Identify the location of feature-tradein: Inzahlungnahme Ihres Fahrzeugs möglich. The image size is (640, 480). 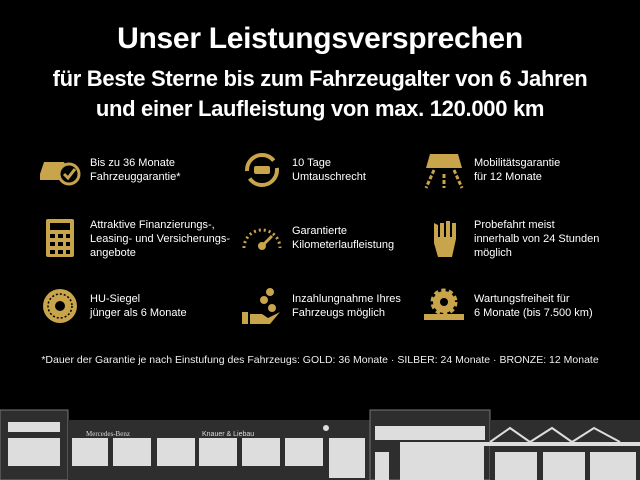
(340, 306).